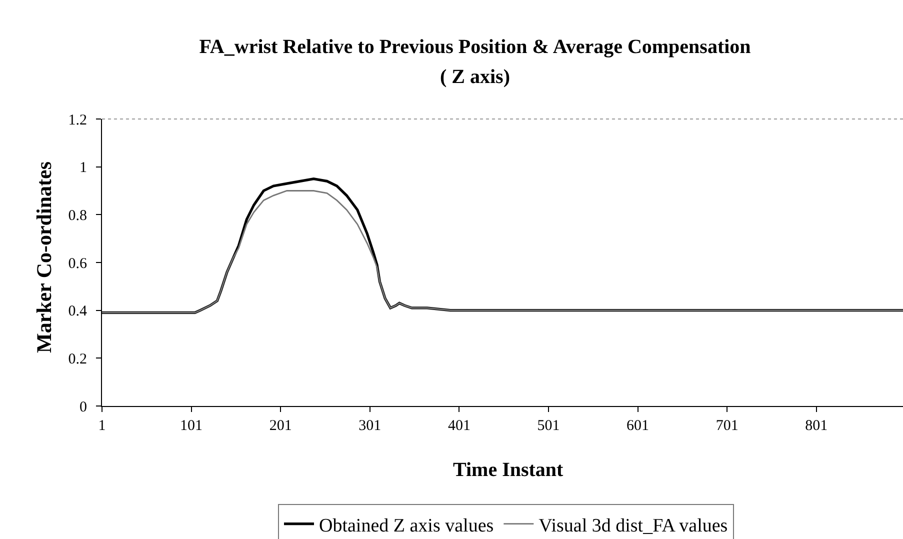 Image resolution: width=903 pixels, height=539 pixels. What do you see at coordinates (638, 426) in the screenshot?
I see `x-tick-label: 601` at bounding box center [638, 426].